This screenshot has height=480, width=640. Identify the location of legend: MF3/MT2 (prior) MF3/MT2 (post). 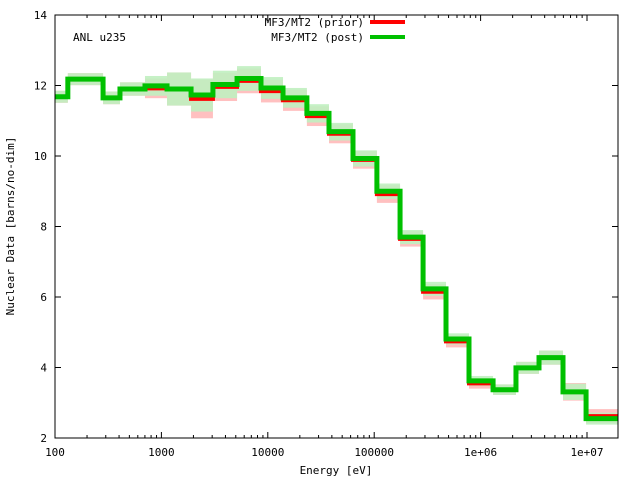
(335, 30).